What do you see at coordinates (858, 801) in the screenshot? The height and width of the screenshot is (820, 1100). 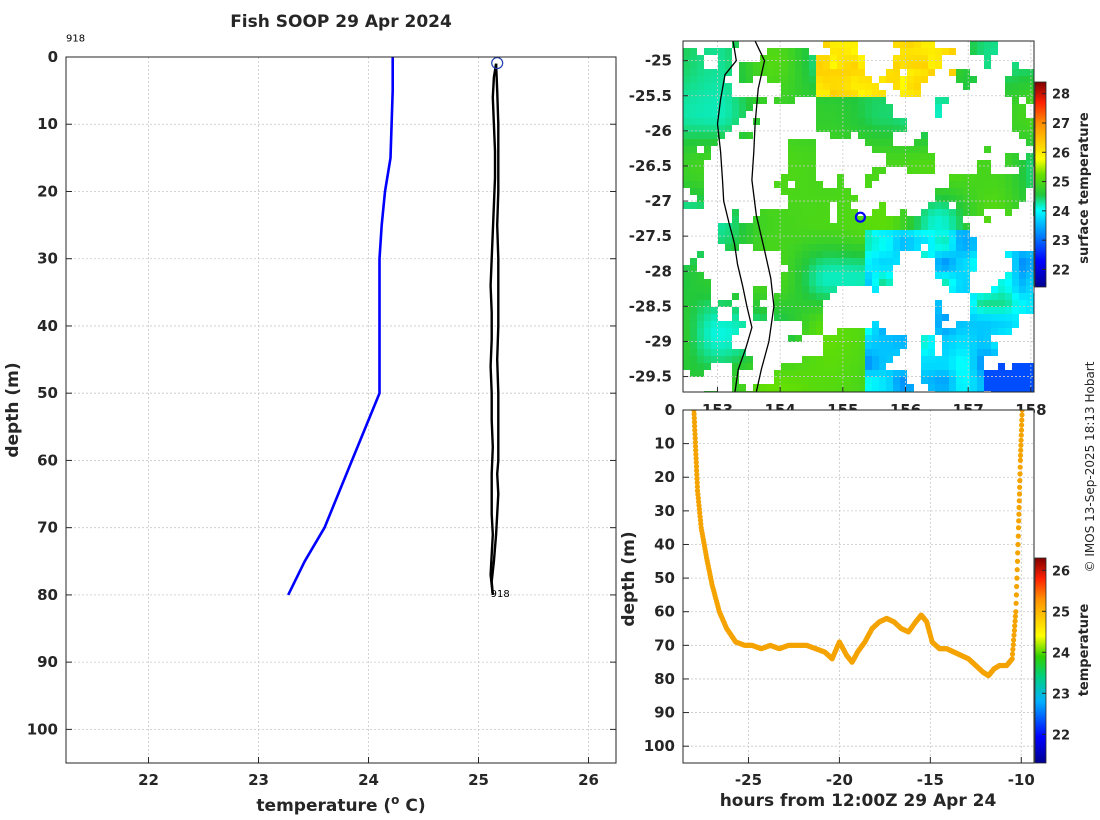 I see `timeseries-x-axis-label: hours from 12:00Z 29 Apr 24` at bounding box center [858, 801].